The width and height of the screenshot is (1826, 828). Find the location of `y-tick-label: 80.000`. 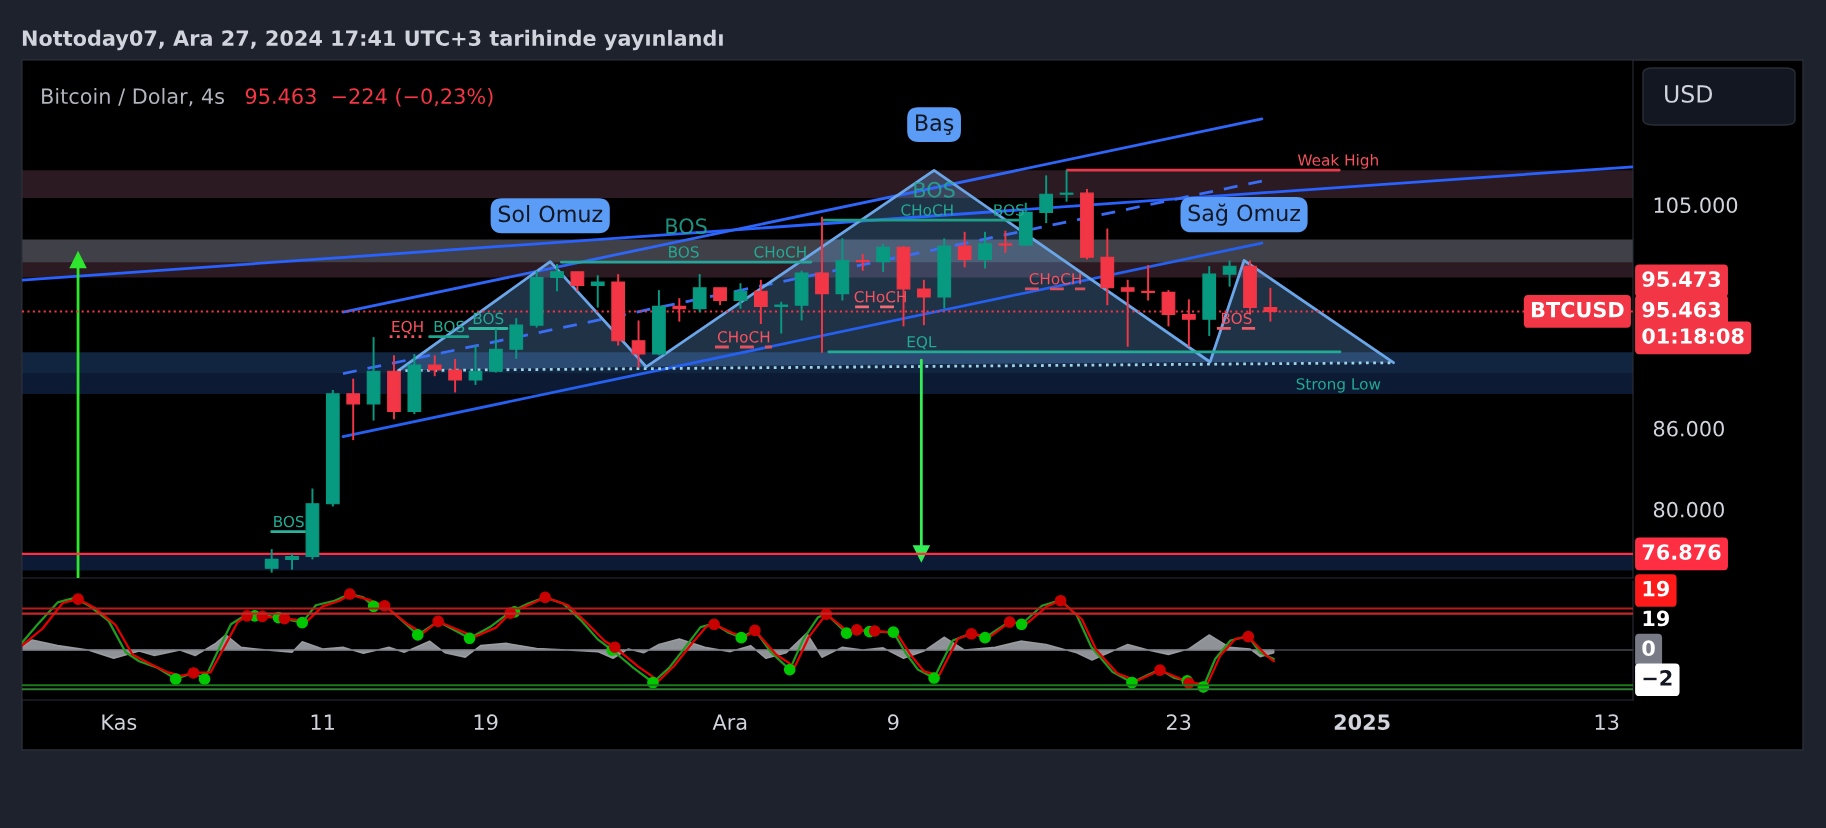

y-tick-label: 80.000 is located at coordinates (1688, 509).